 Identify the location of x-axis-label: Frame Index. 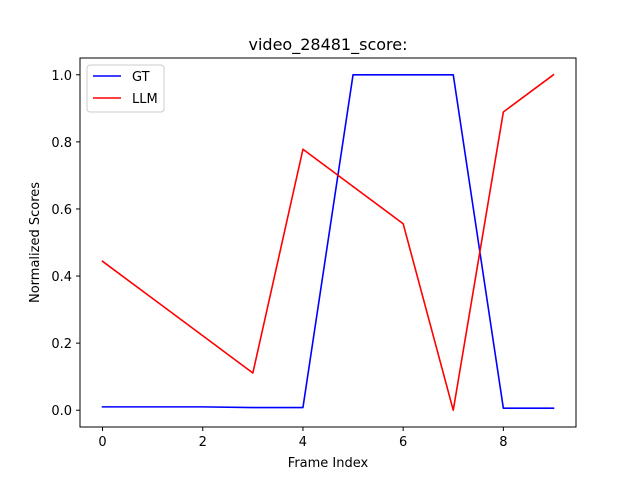
(328, 463).